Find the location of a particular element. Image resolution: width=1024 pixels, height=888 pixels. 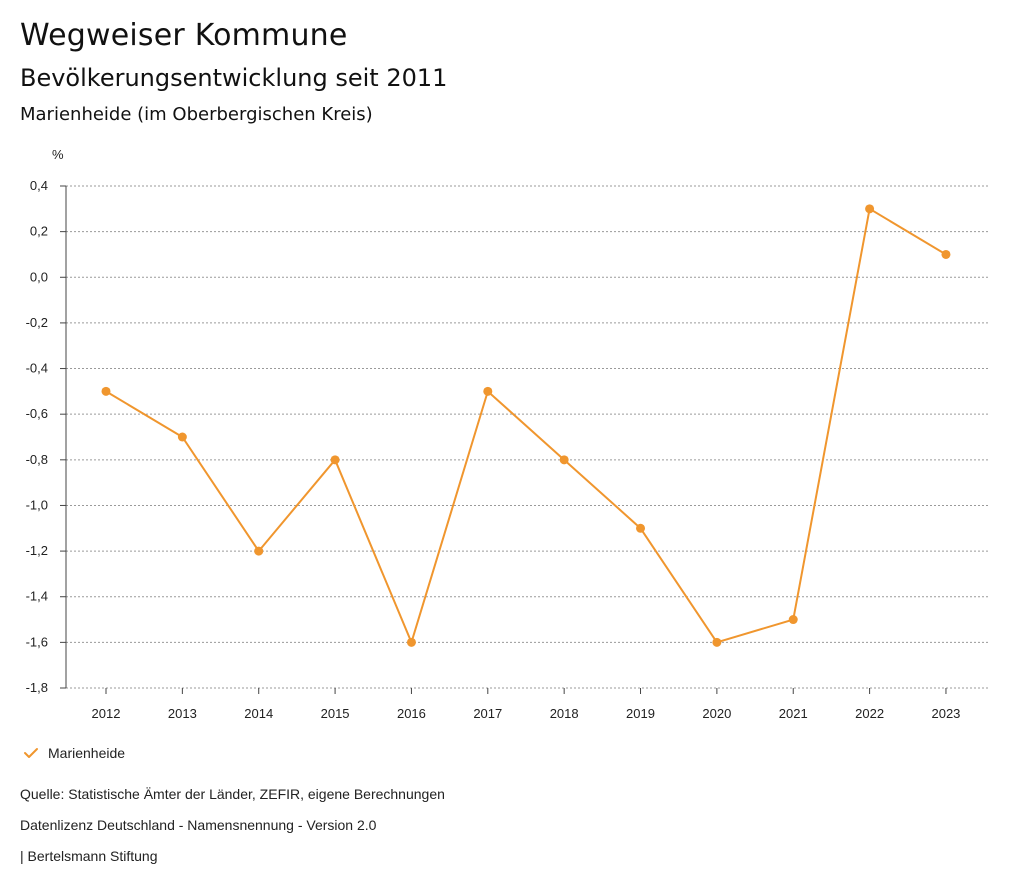

legend: Marienheide is located at coordinates (73, 753).